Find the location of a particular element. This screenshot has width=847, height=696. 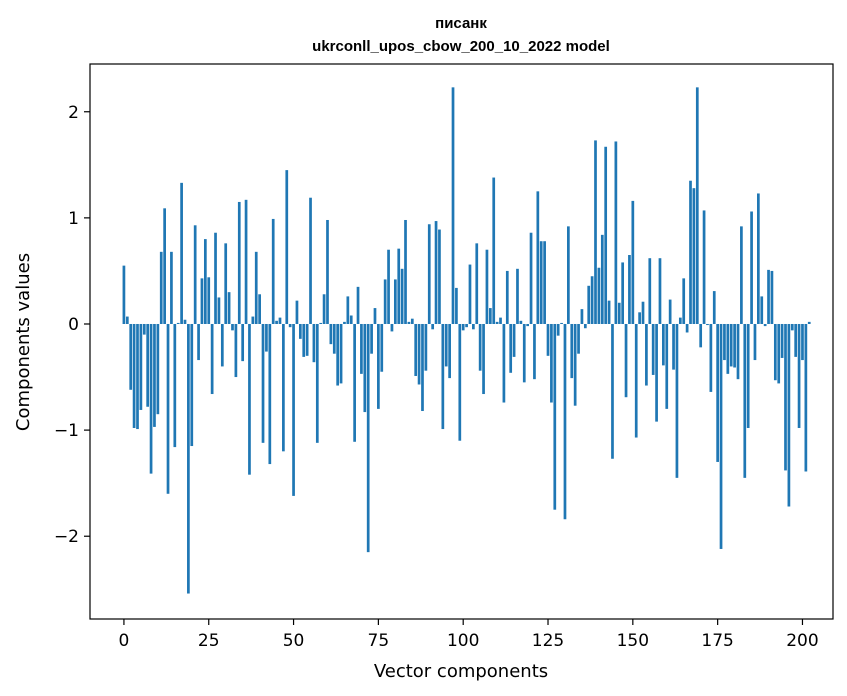

x-tick-label: 100 is located at coordinates (463, 641).